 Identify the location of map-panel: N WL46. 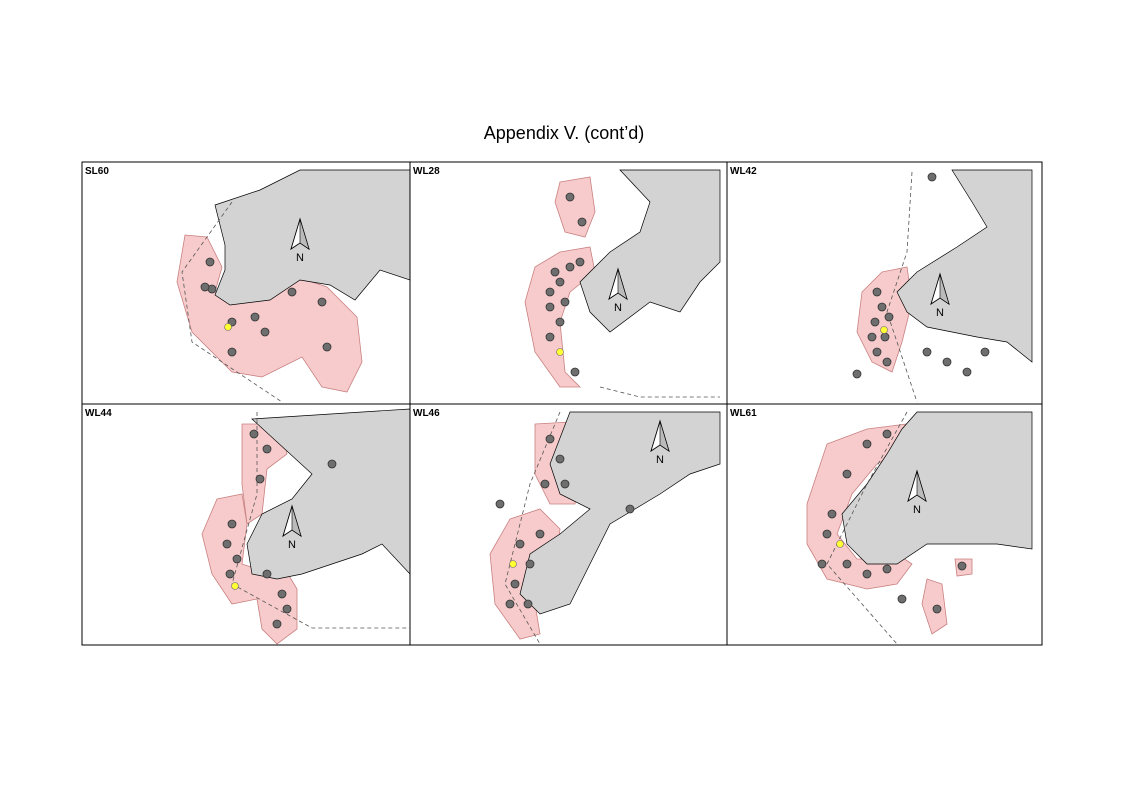
(568, 524).